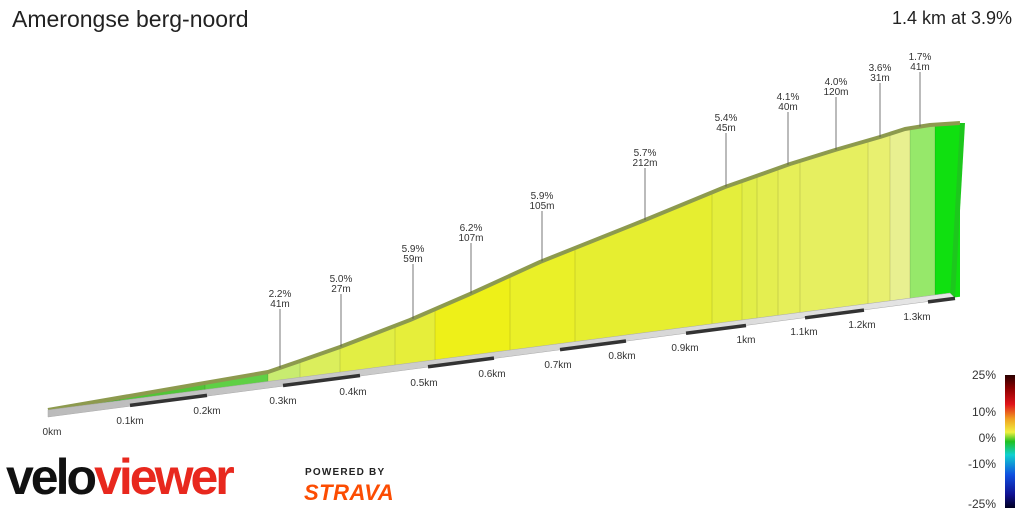 This screenshot has height=512, width=1024. What do you see at coordinates (645, 153) in the screenshot?
I see `segment-gradient-label: 5.7%` at bounding box center [645, 153].